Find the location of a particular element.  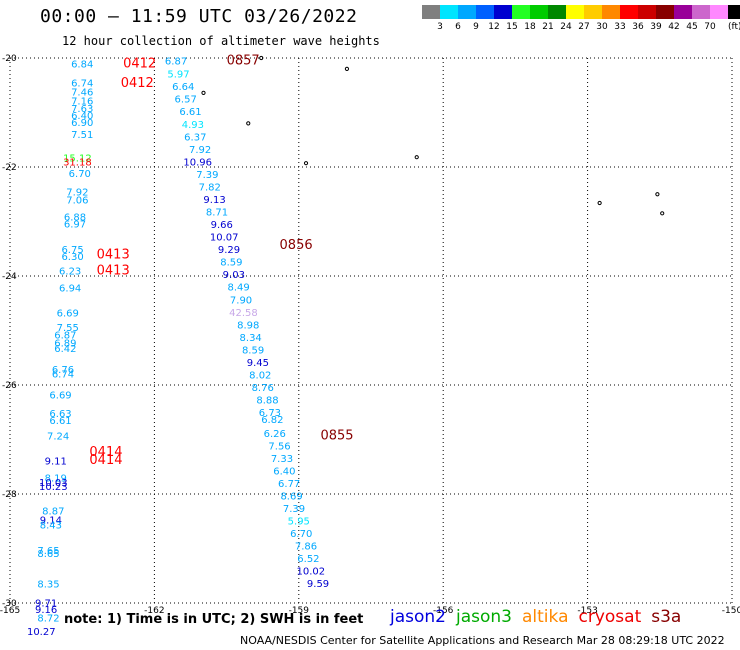

wave-height-value: 6.69 is located at coordinates (60, 396).